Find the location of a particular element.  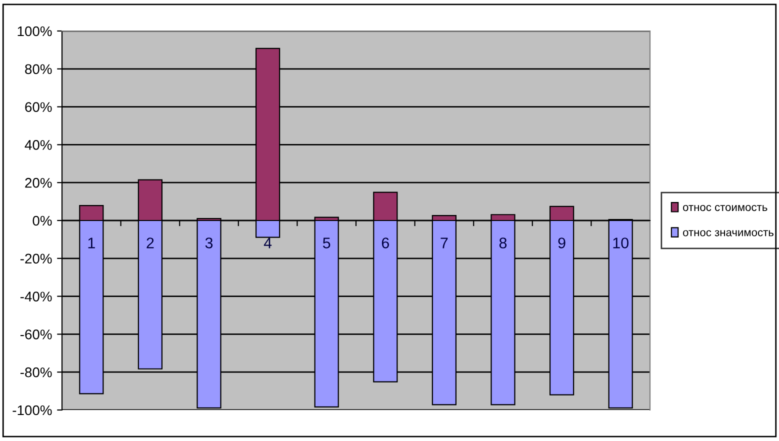

y-tick-label: 80% is located at coordinates (38, 69).